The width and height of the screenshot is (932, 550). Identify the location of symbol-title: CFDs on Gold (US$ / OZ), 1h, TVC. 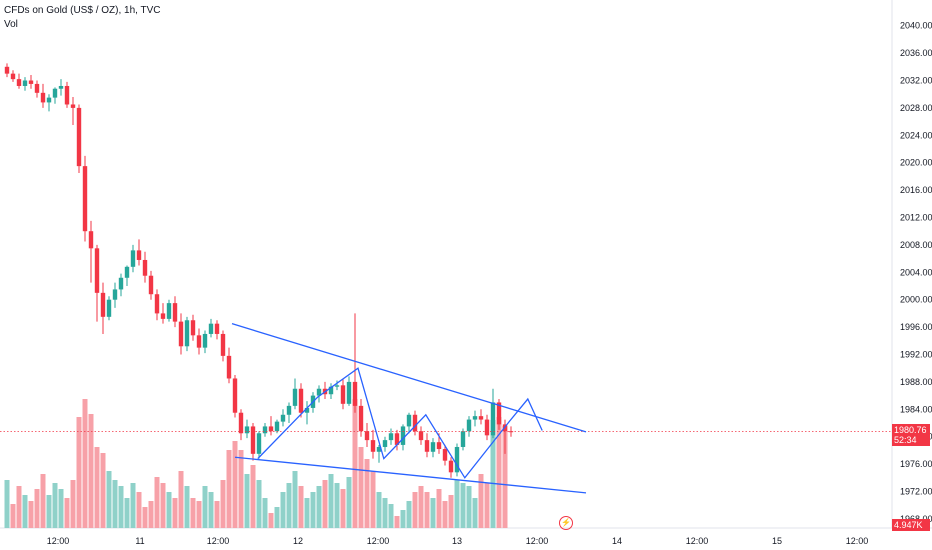
(82, 10).